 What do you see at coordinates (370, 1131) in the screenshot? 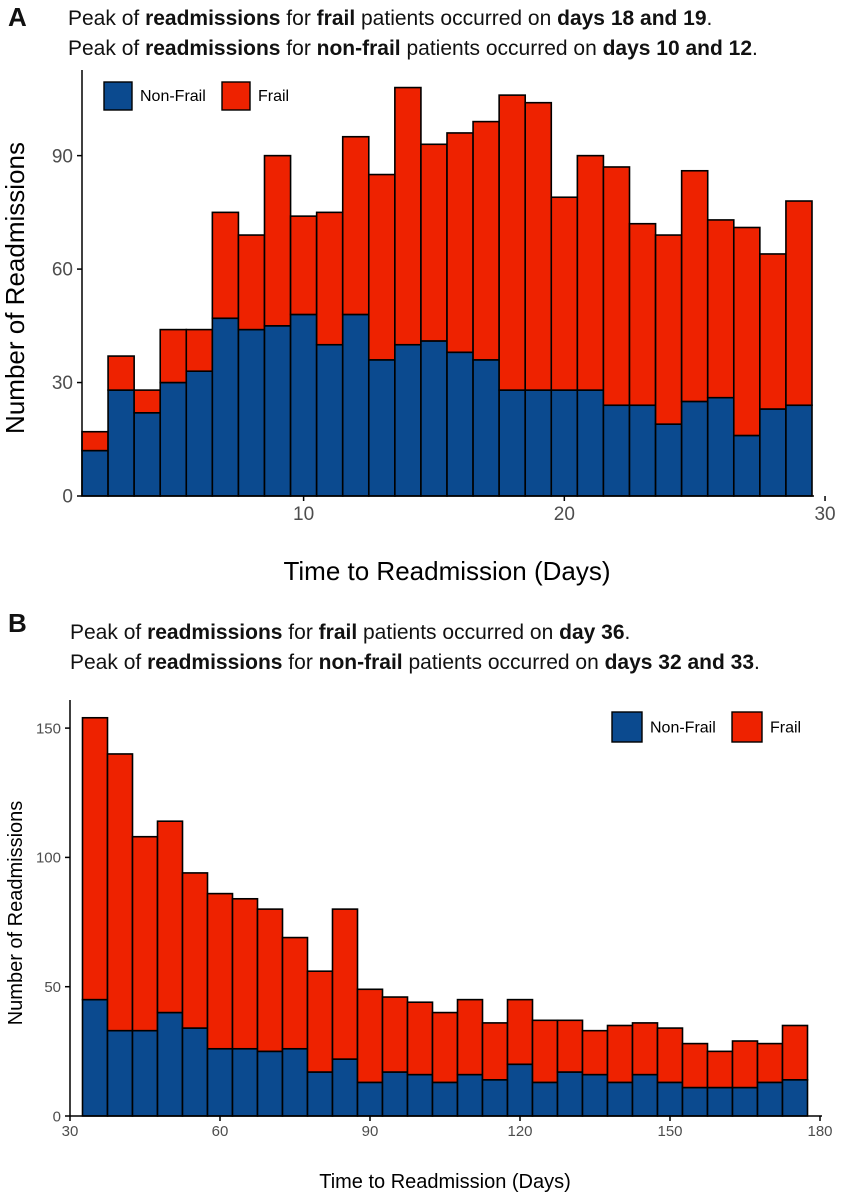
I see `x-tick-label: 90` at bounding box center [370, 1131].